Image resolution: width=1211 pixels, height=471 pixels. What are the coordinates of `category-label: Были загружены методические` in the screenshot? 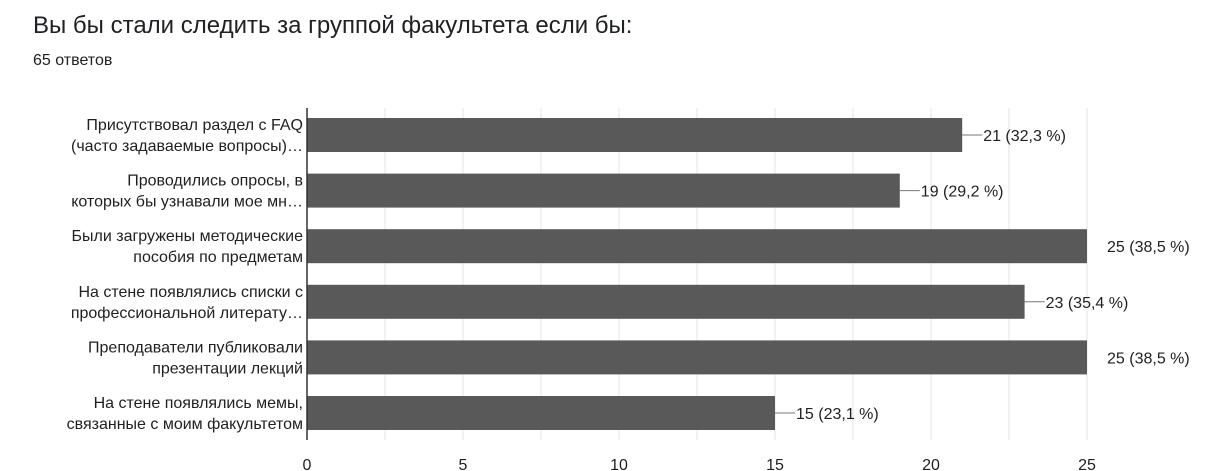 It's located at (188, 236).